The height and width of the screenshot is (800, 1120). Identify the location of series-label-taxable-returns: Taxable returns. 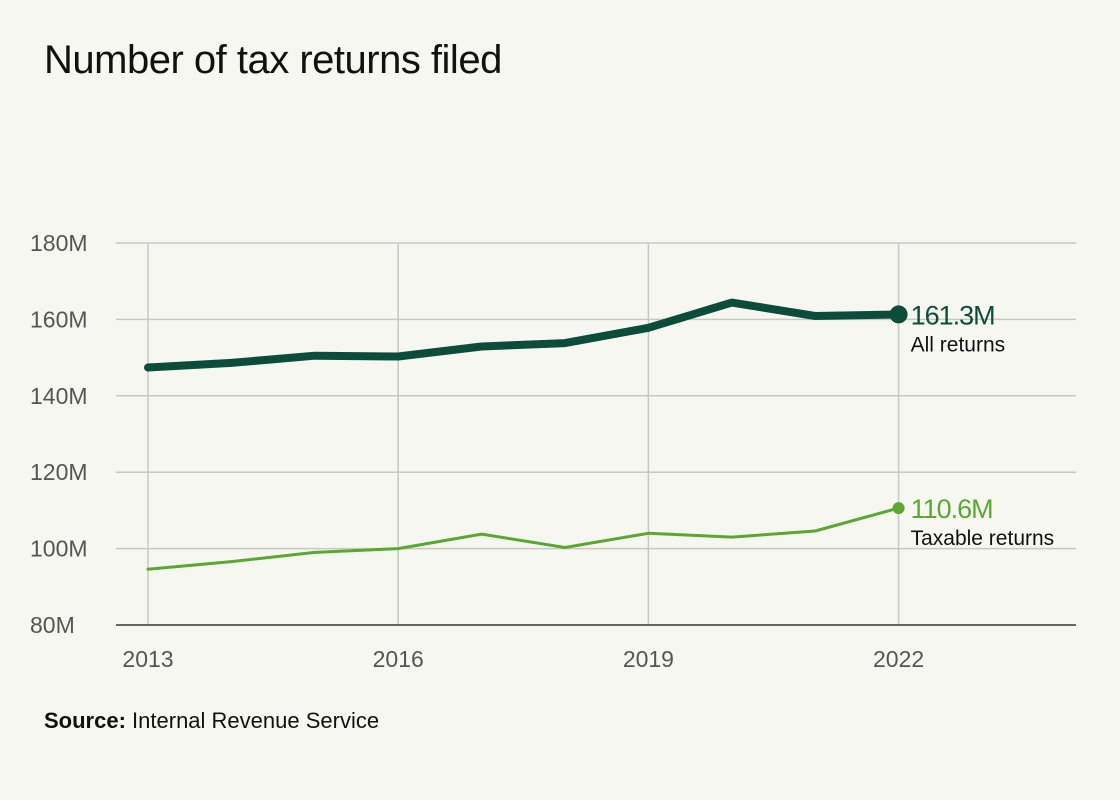
(983, 538).